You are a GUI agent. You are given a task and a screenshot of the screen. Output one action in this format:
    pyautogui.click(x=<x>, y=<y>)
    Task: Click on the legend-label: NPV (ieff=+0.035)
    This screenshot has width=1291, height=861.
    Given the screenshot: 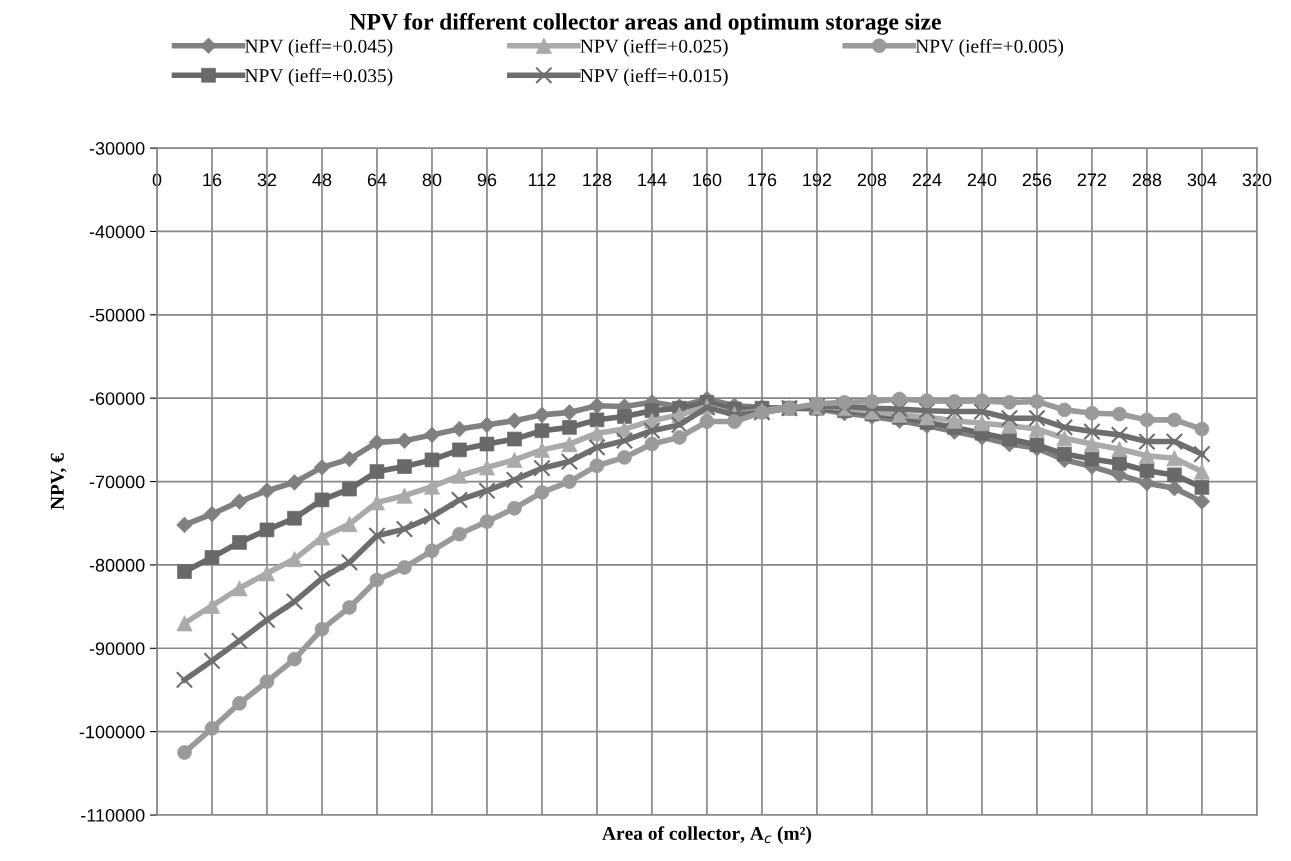 What is the action you would take?
    pyautogui.click(x=319, y=77)
    